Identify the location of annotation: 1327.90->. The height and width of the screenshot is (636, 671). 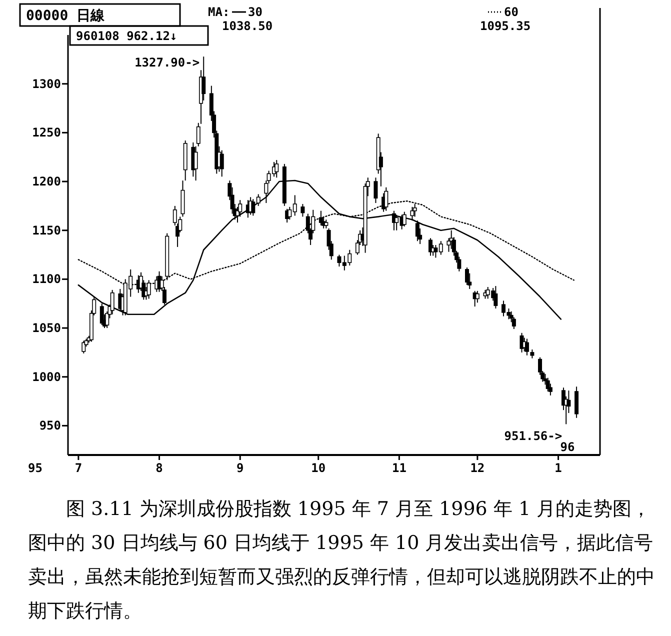
(167, 63).